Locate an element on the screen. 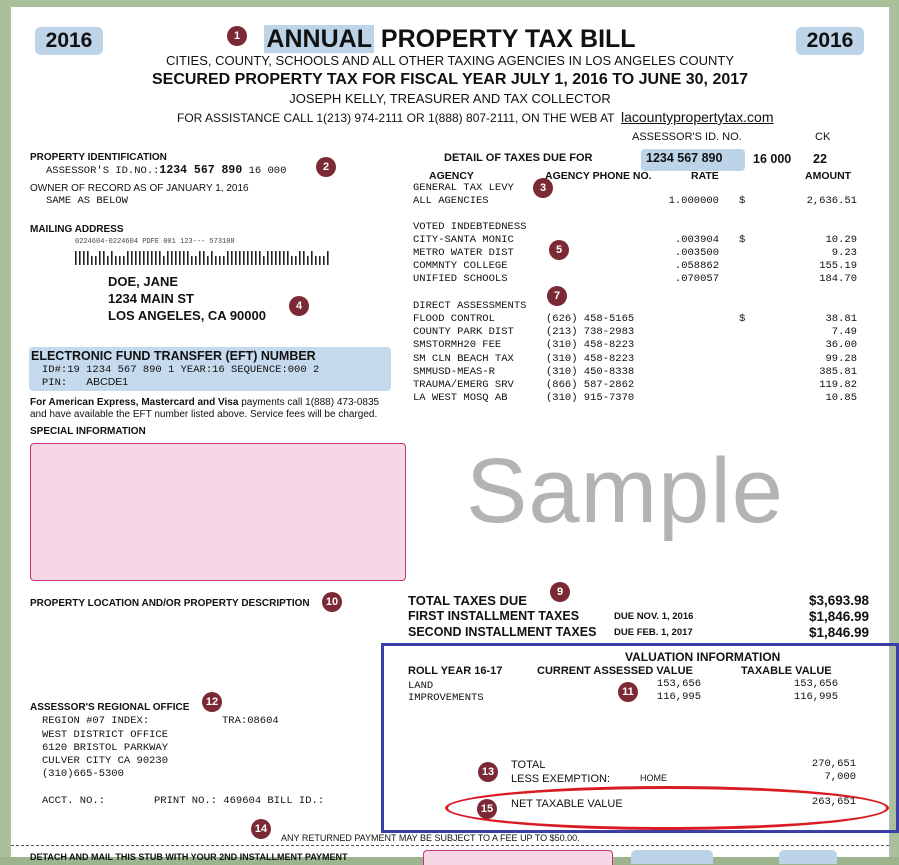 The height and width of the screenshot is (865, 899). direct-phone: (310) 458-8223 is located at coordinates (590, 345).